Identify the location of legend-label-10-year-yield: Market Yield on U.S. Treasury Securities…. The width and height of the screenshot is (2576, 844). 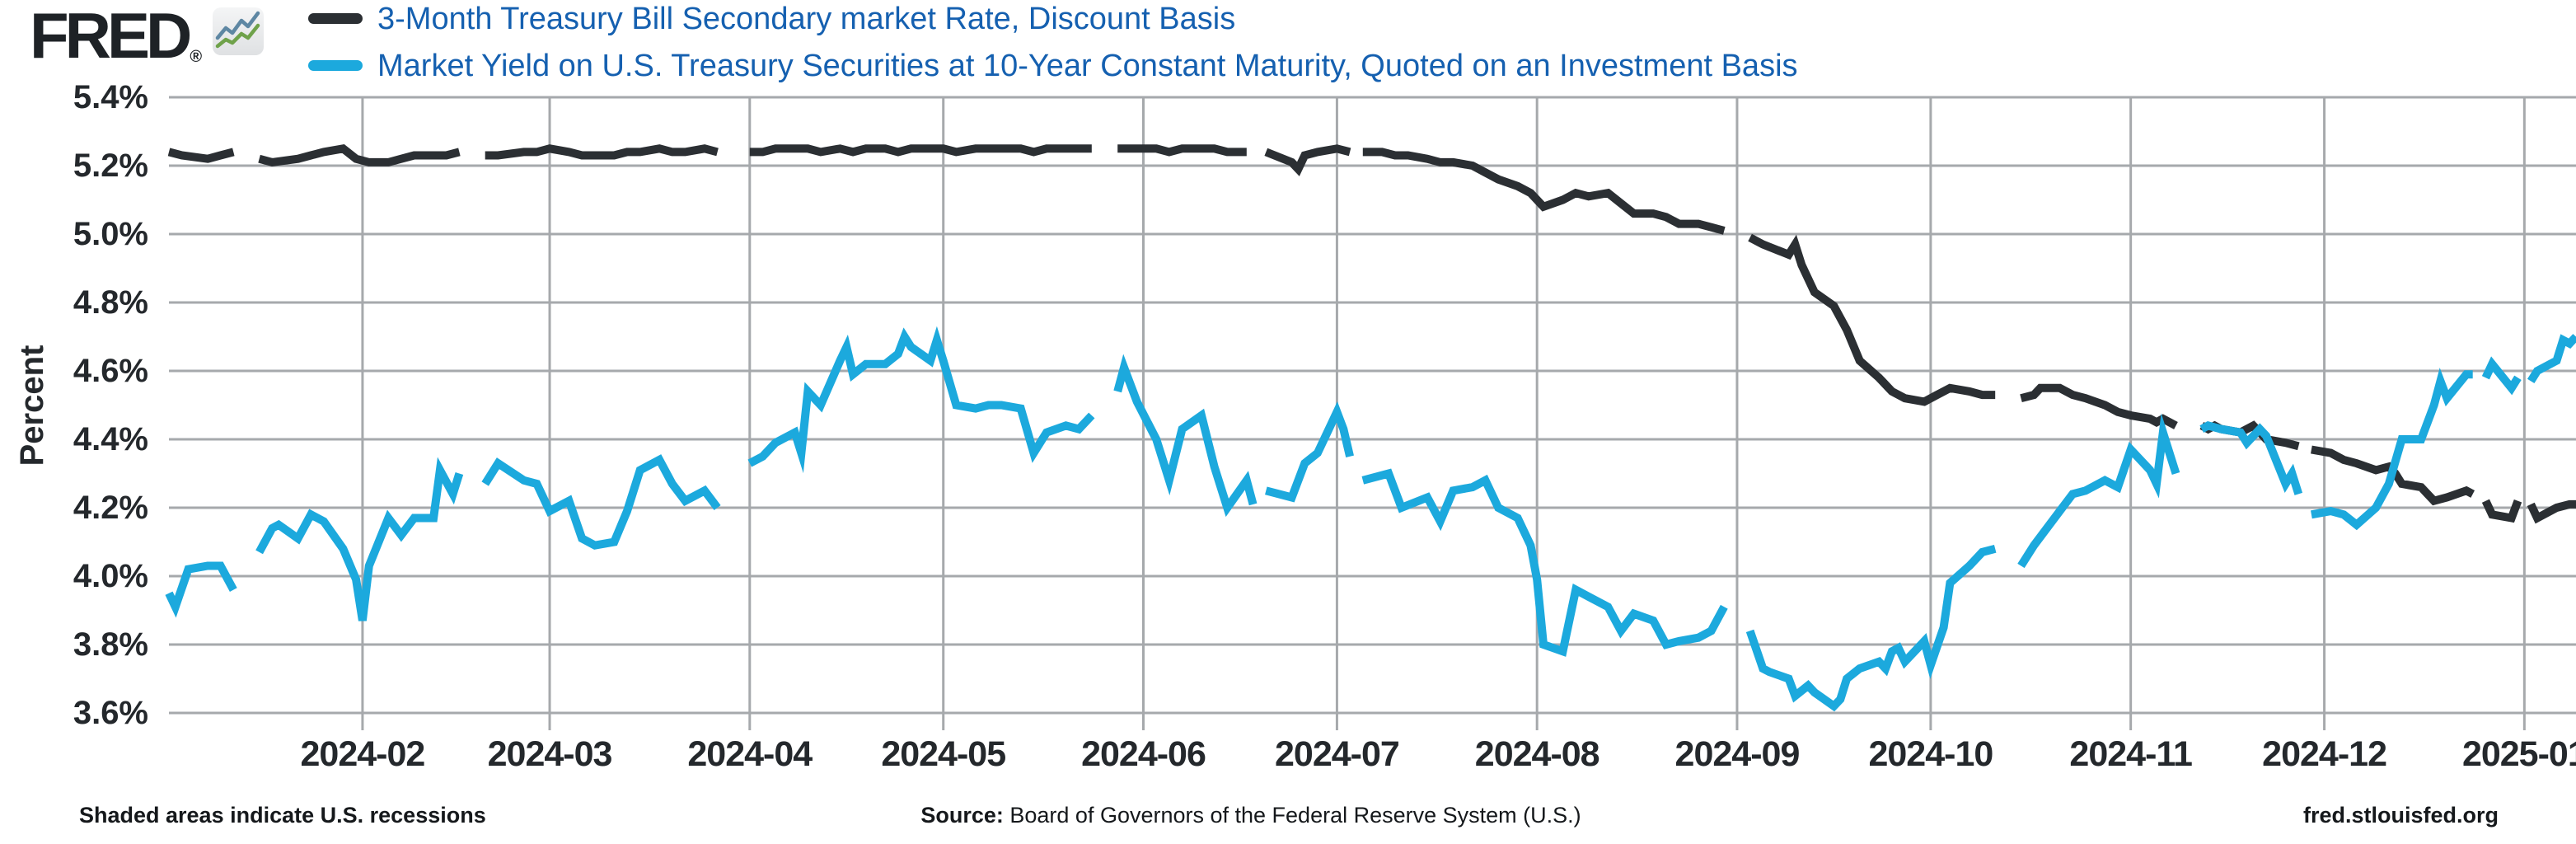
(1087, 66).